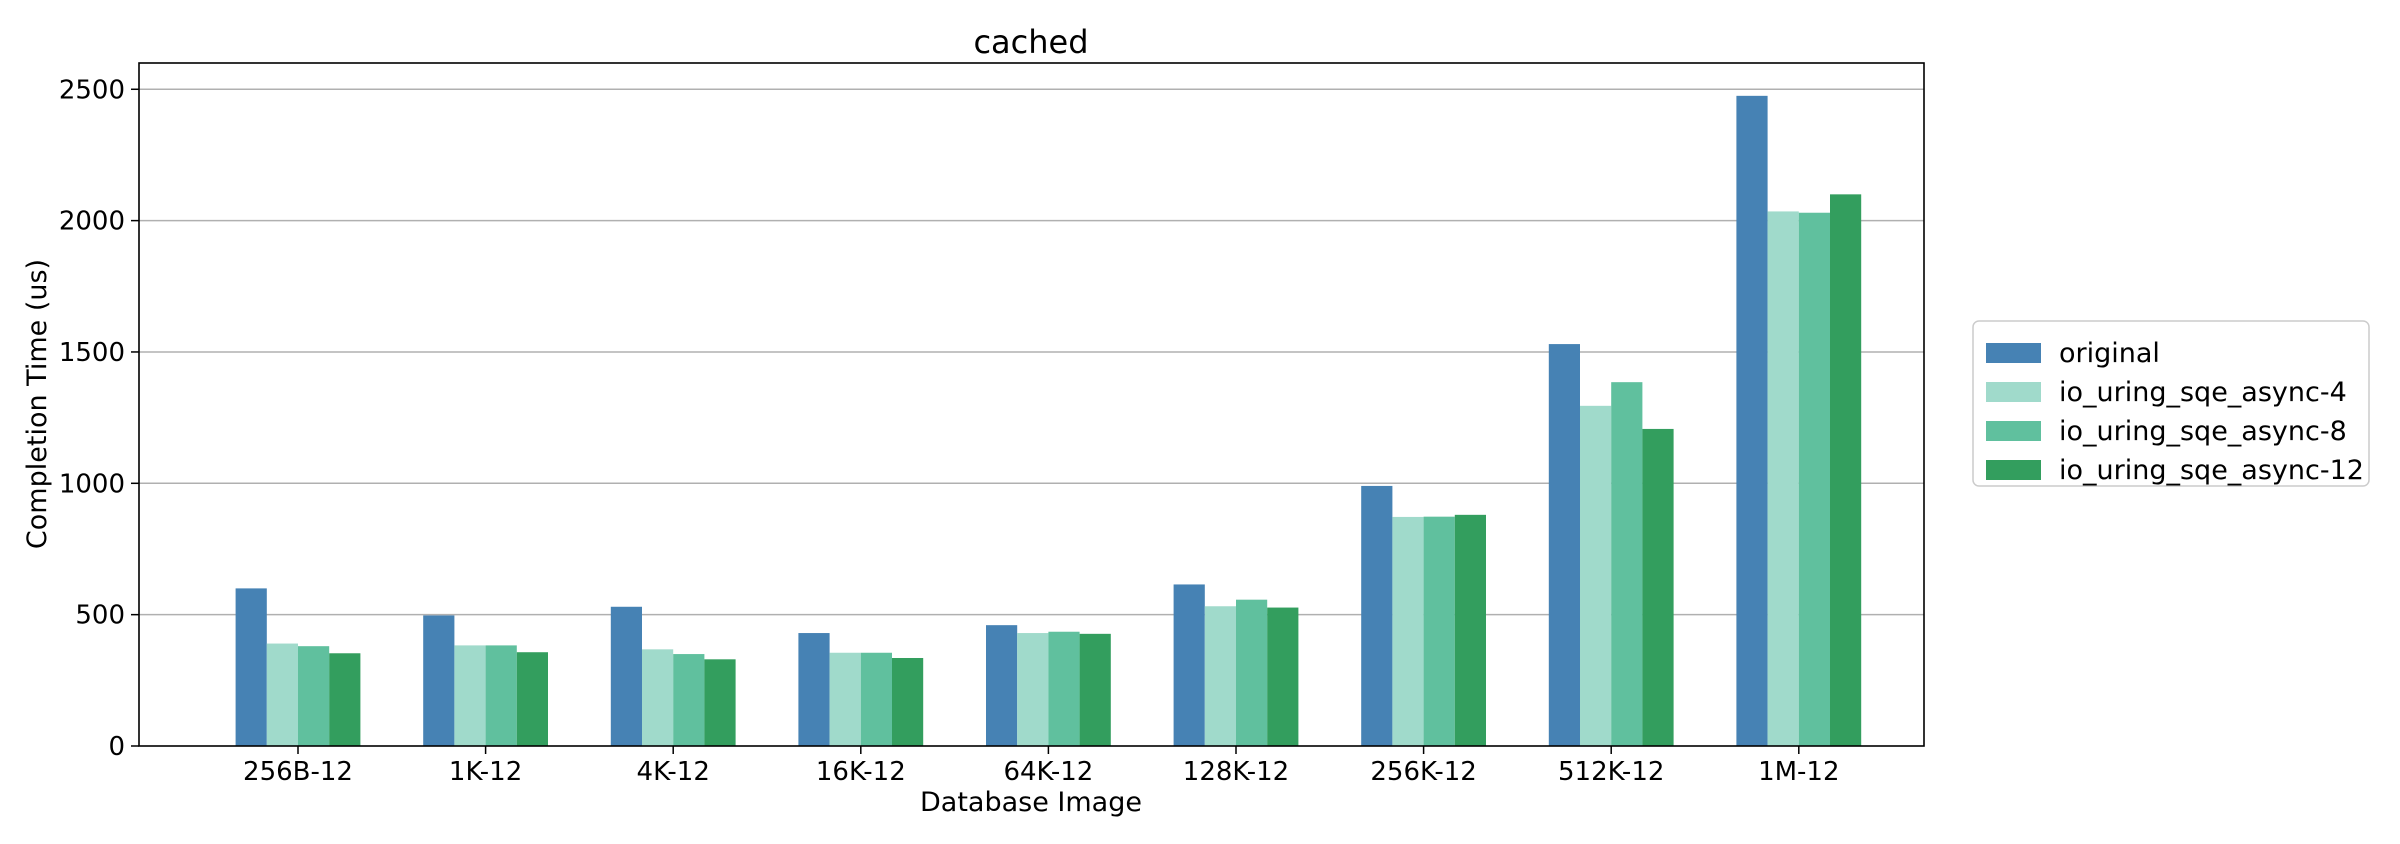  I want to click on x-tick-label: 4K-12, so click(673, 772).